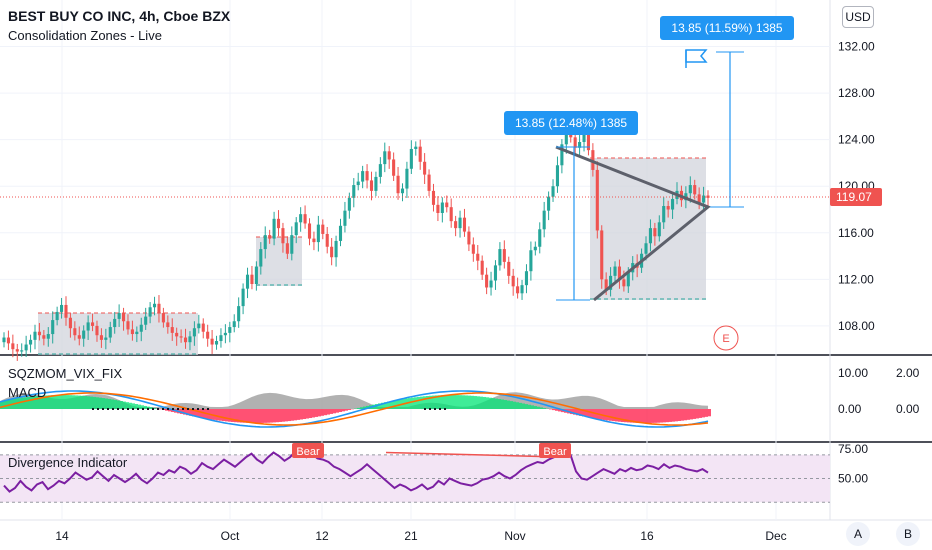 Image resolution: width=932 pixels, height=550 pixels. I want to click on currency-button: USD, so click(858, 17).